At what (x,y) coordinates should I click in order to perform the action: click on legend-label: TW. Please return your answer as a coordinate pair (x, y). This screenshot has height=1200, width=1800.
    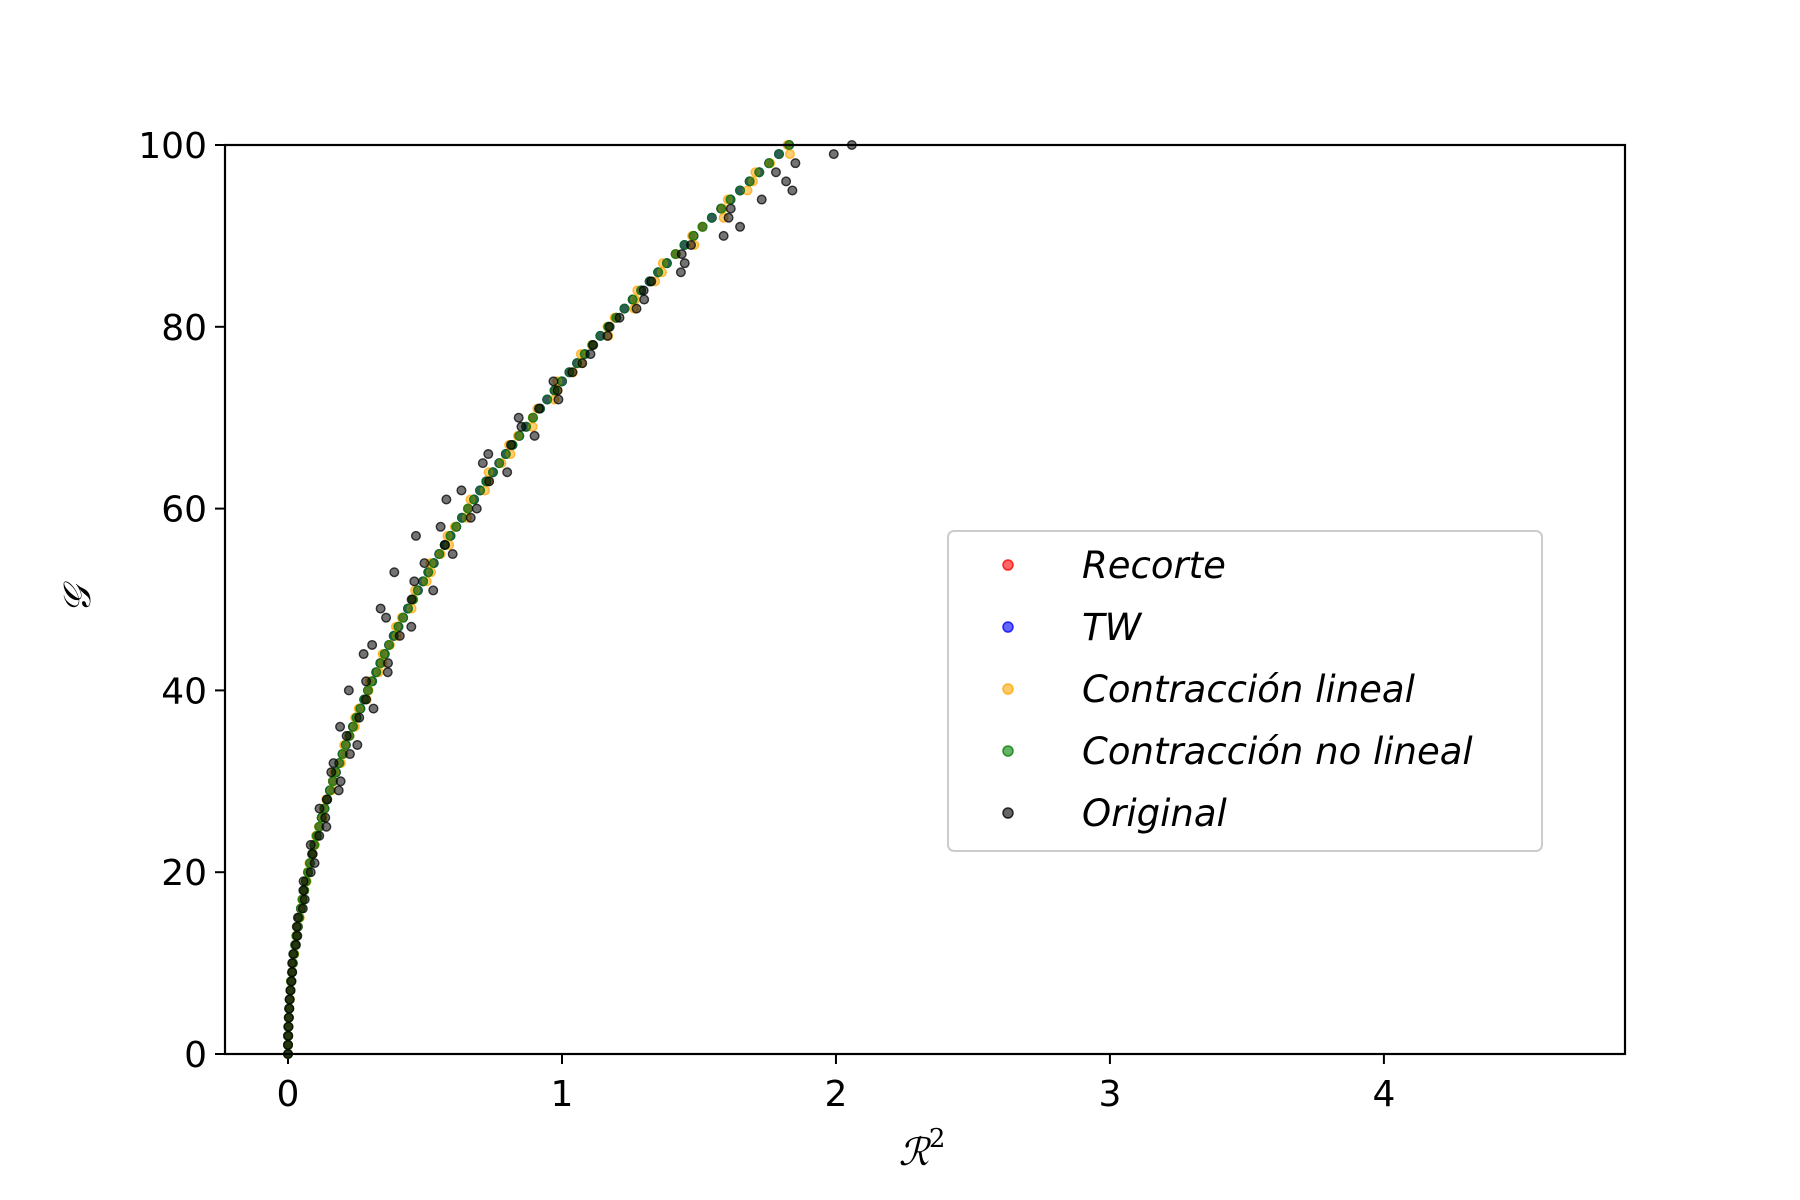
    Looking at the image, I should click on (1112, 627).